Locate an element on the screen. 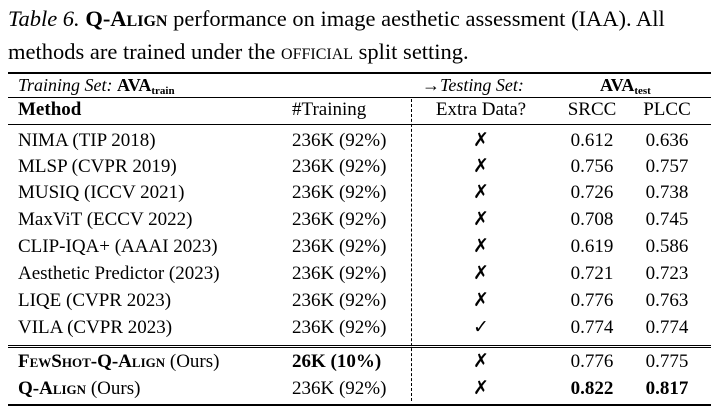 The width and height of the screenshot is (718, 420). testing-set-header: →Testing Set: is located at coordinates (473, 85).